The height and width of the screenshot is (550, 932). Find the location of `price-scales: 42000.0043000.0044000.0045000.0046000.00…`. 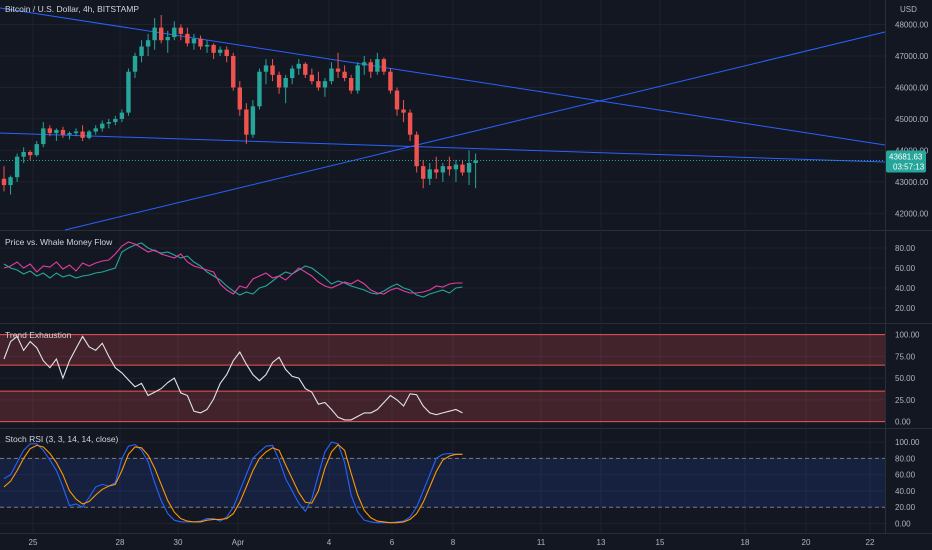

price-scales: 42000.0043000.0044000.0045000.0046000.00… is located at coordinates (912, 274).